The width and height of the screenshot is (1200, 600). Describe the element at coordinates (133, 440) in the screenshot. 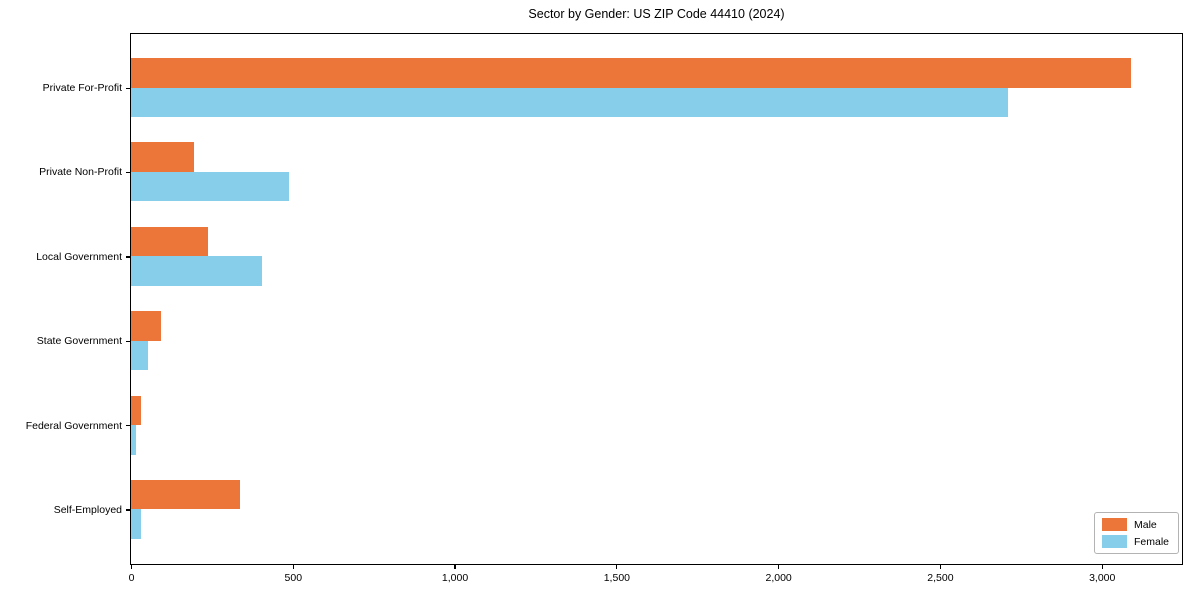

I see `bar-female-federal-government` at that location.